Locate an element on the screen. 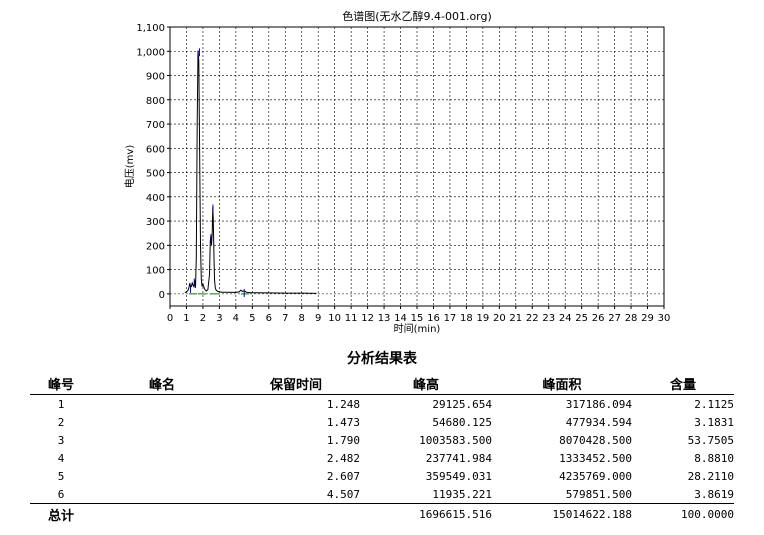 The width and height of the screenshot is (764, 535). peak-no-cell: 5 is located at coordinates (61, 476).